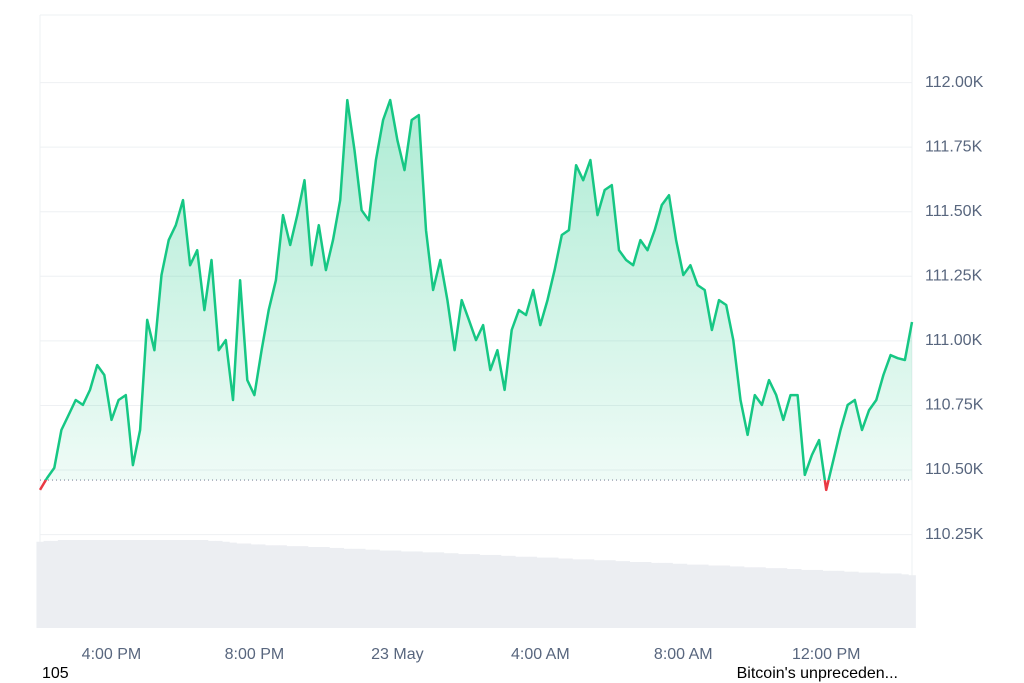  I want to click on x-tick-label: 8:00 PM, so click(255, 654).